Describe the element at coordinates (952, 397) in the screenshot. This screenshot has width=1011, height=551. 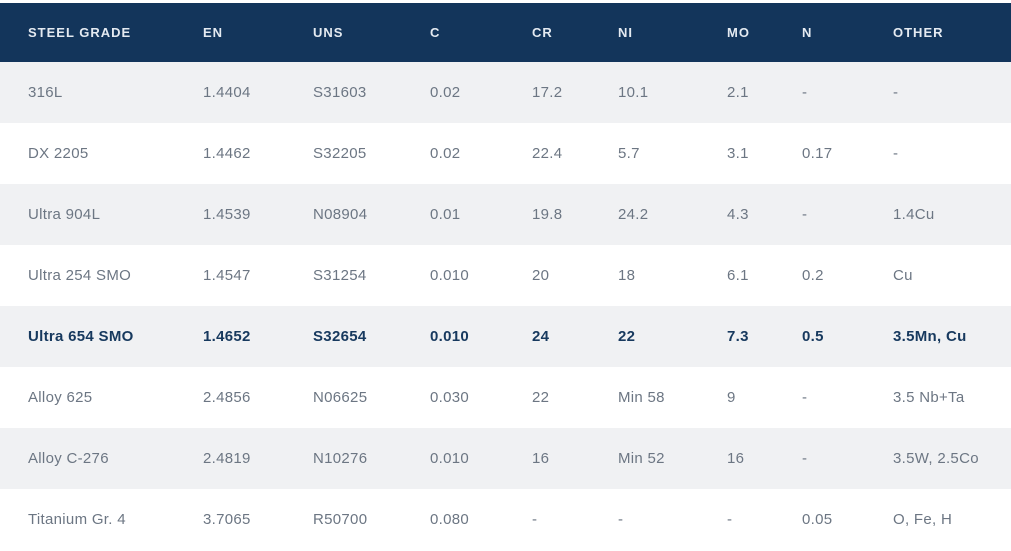
I see `table-cell: 3.5 Nb+Ta` at that location.